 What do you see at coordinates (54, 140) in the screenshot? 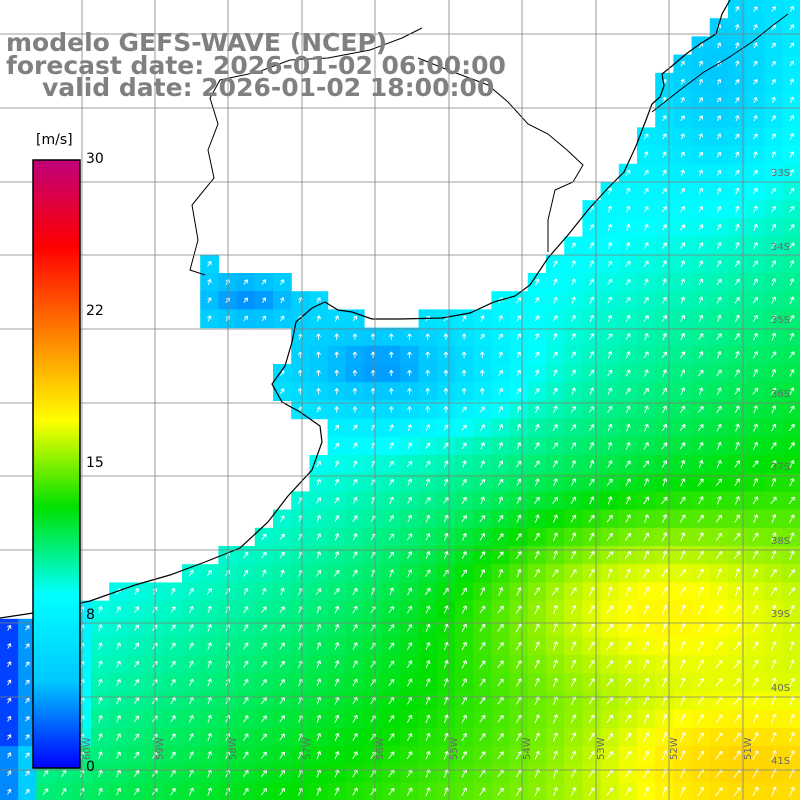
I see `colorbar-unit: [m/s]` at bounding box center [54, 140].